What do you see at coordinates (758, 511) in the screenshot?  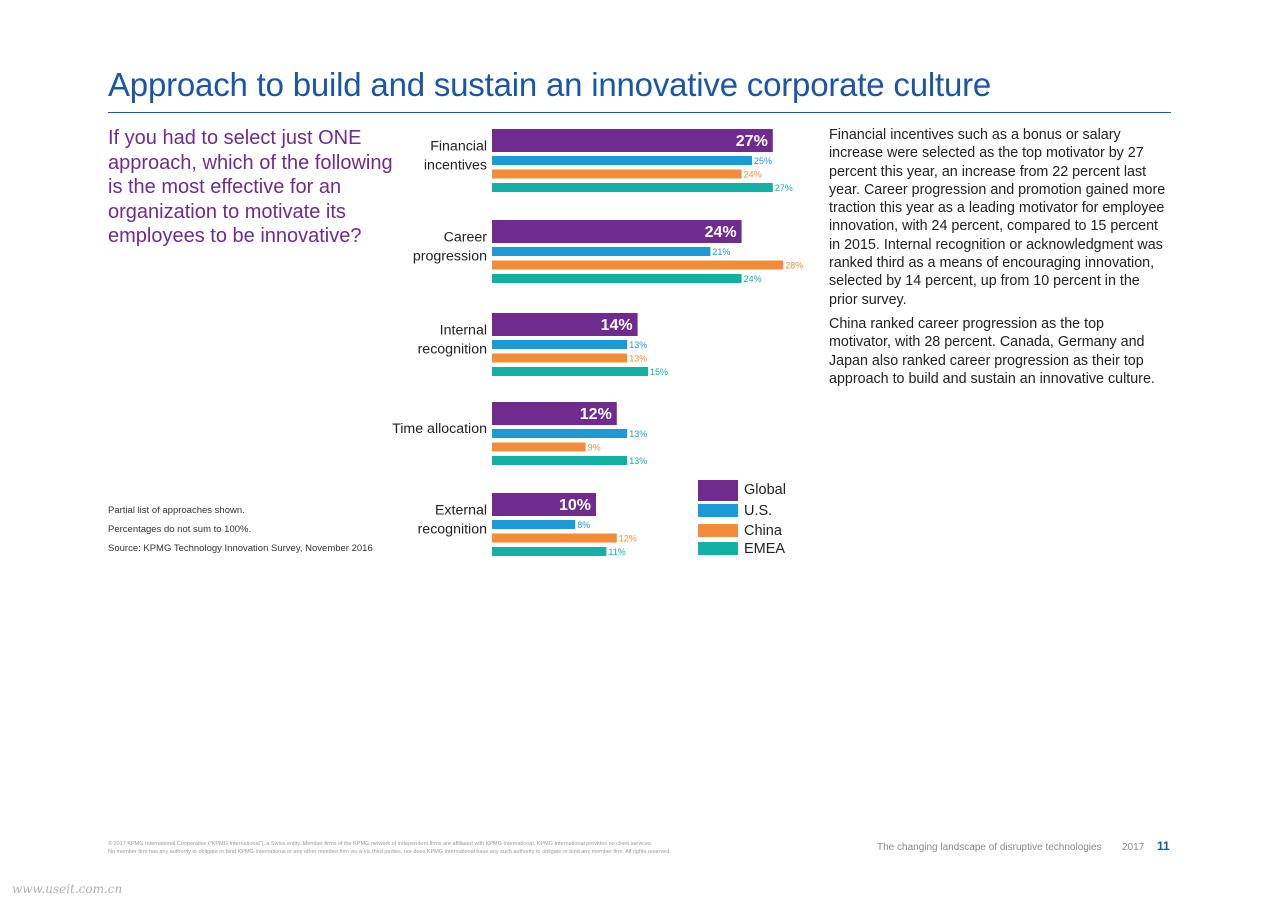 I see `legend-label: U.S.` at bounding box center [758, 511].